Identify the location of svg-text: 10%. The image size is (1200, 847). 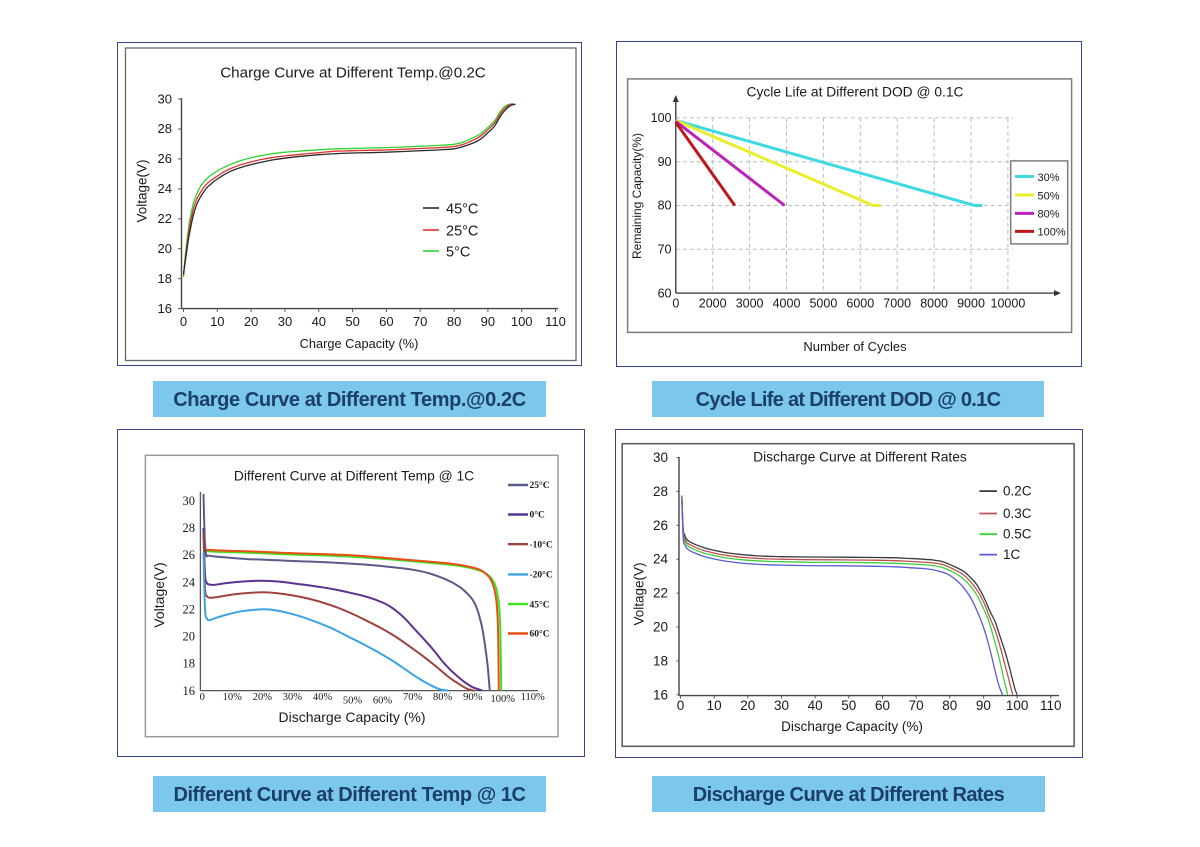
(233, 697).